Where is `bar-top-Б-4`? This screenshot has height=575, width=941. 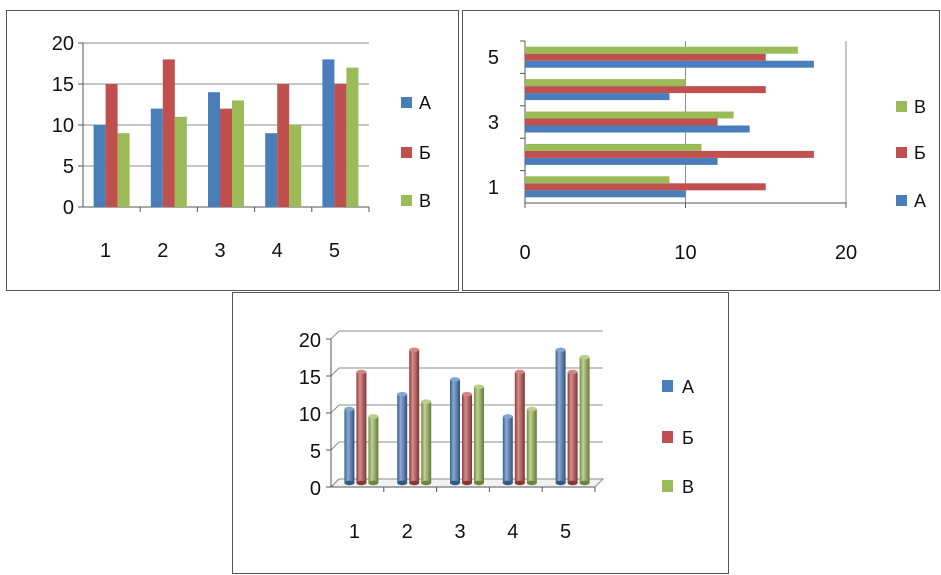
bar-top-Б-4 is located at coordinates (519, 372).